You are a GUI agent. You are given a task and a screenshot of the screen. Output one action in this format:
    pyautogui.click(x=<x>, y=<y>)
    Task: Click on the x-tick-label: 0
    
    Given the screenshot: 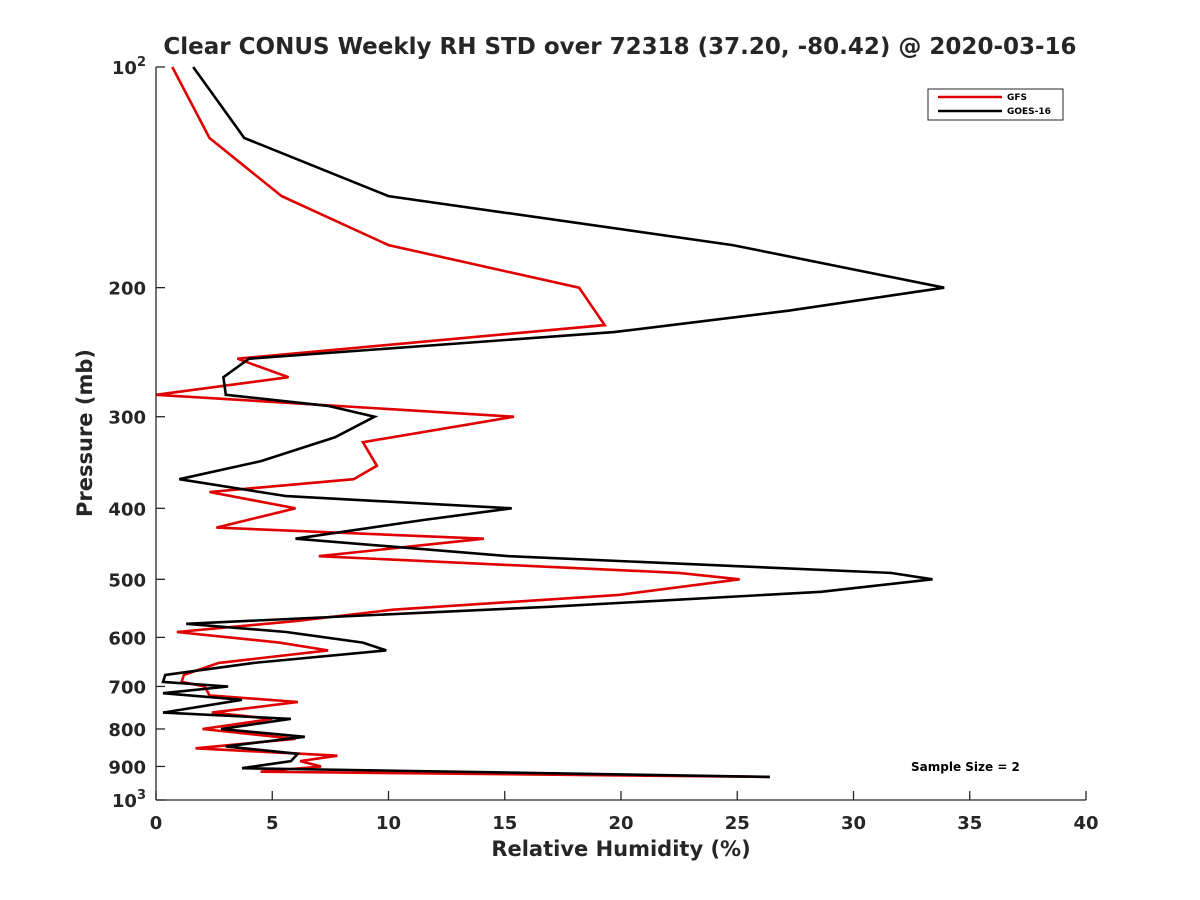 What is the action you would take?
    pyautogui.click(x=156, y=823)
    